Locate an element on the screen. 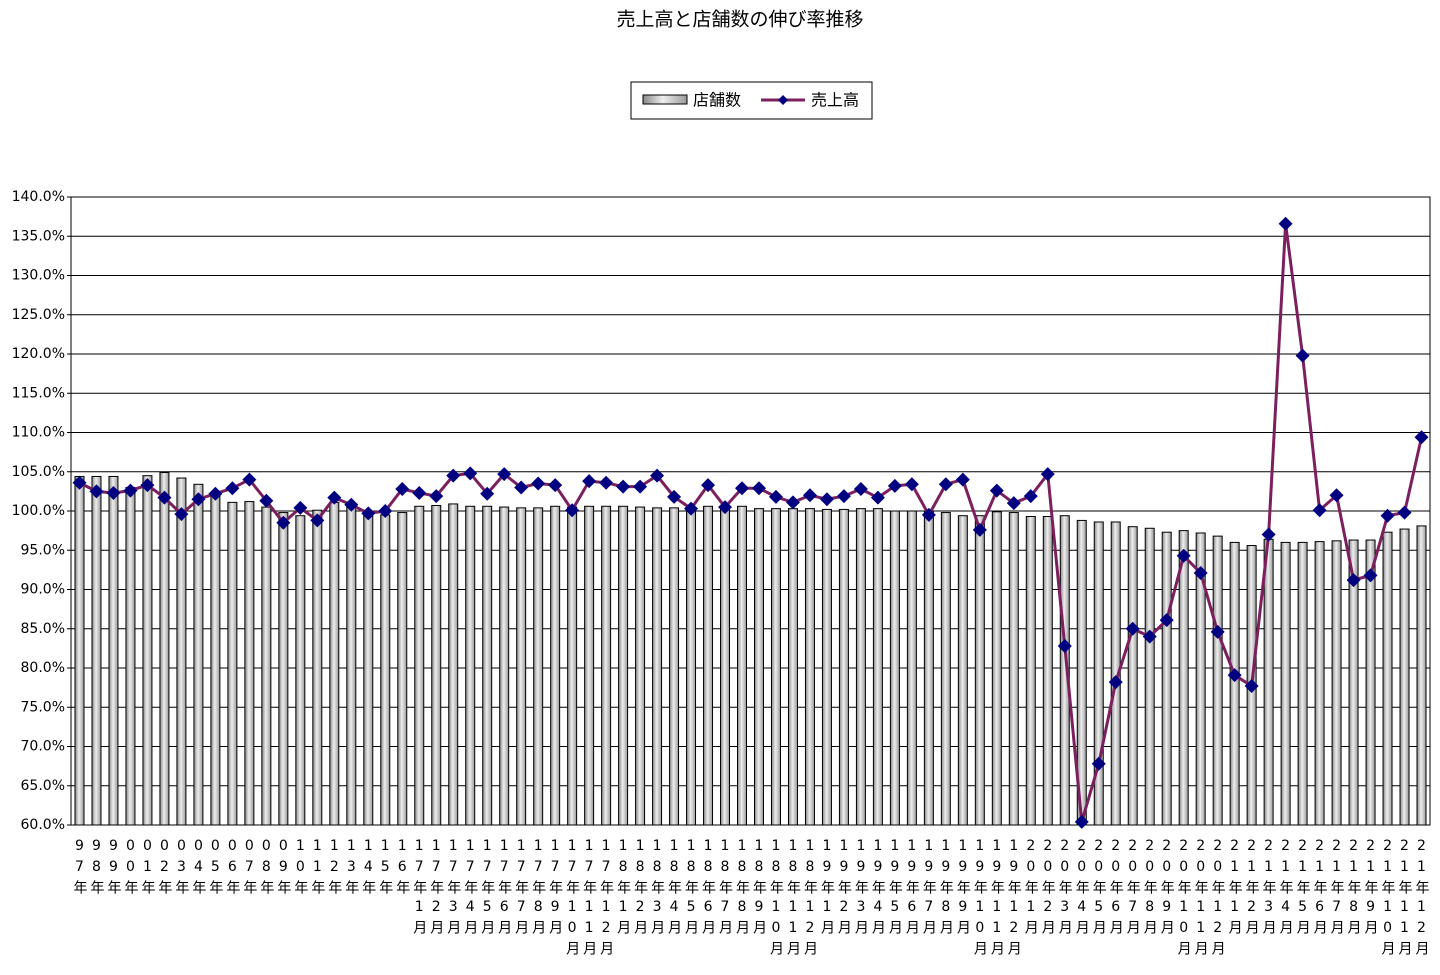 The image size is (1440, 975). x-tick-label: 21年4月 is located at coordinates (1286, 888).